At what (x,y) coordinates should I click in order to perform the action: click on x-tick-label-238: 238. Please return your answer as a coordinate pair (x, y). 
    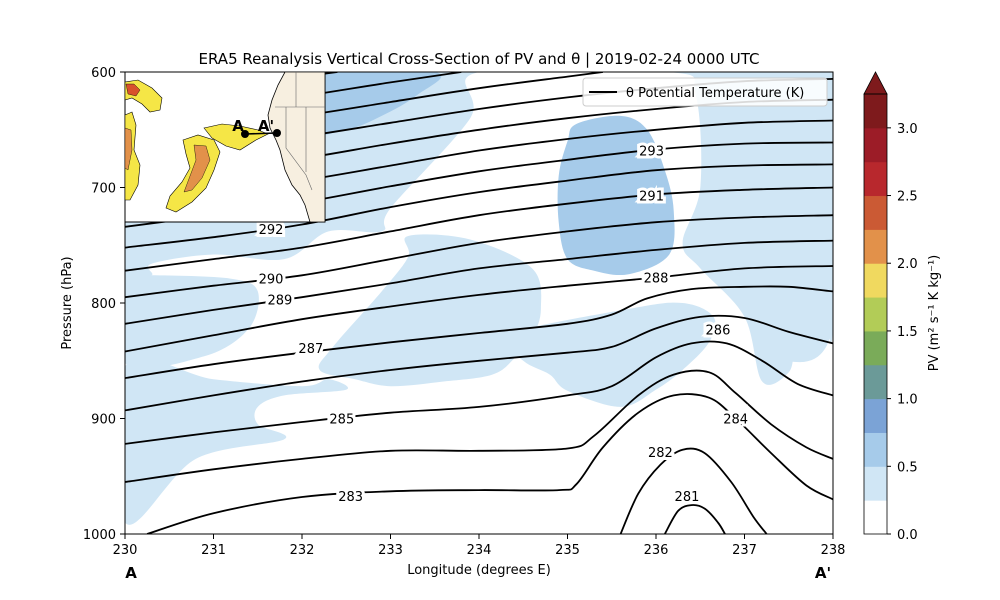
    Looking at the image, I should click on (833, 550).